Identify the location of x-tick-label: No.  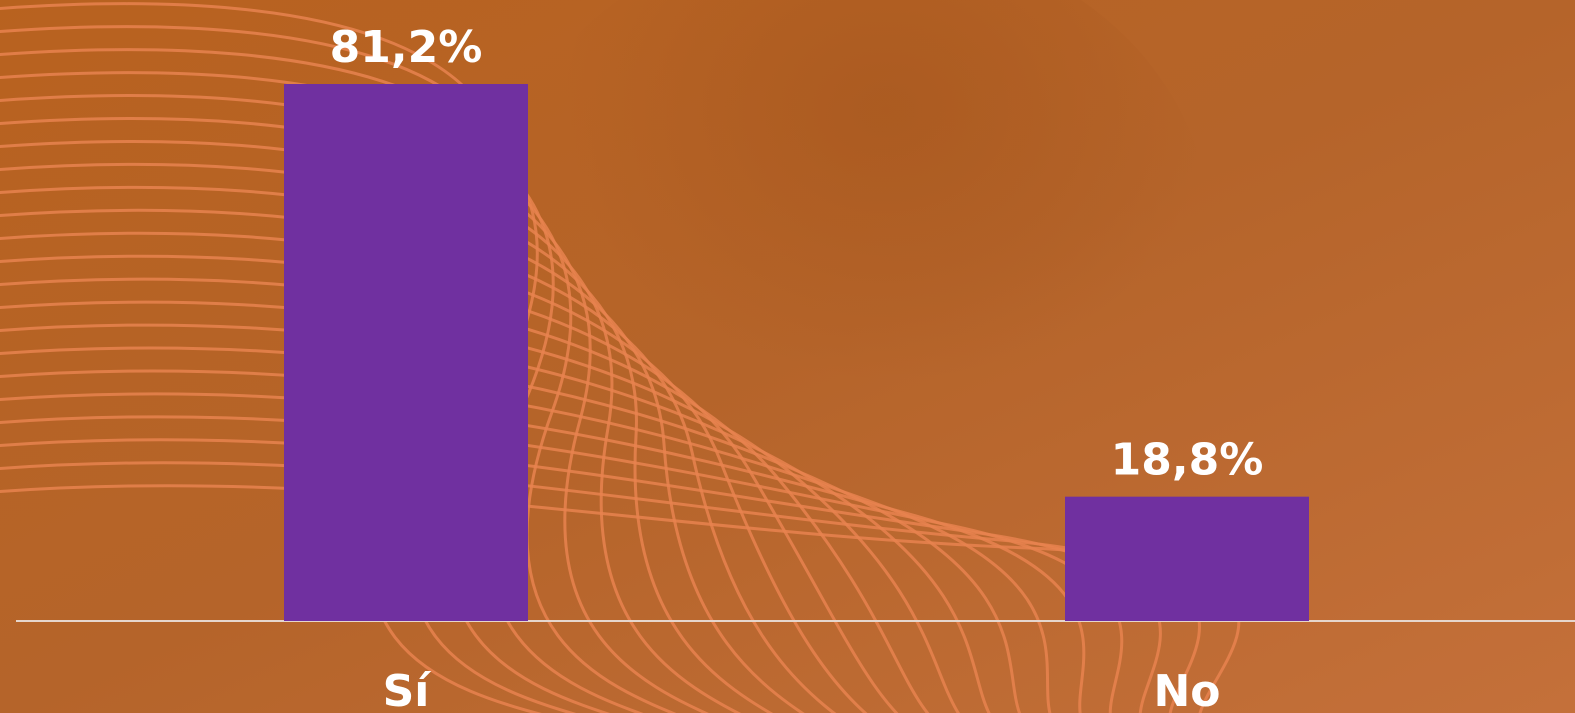
(1186, 689).